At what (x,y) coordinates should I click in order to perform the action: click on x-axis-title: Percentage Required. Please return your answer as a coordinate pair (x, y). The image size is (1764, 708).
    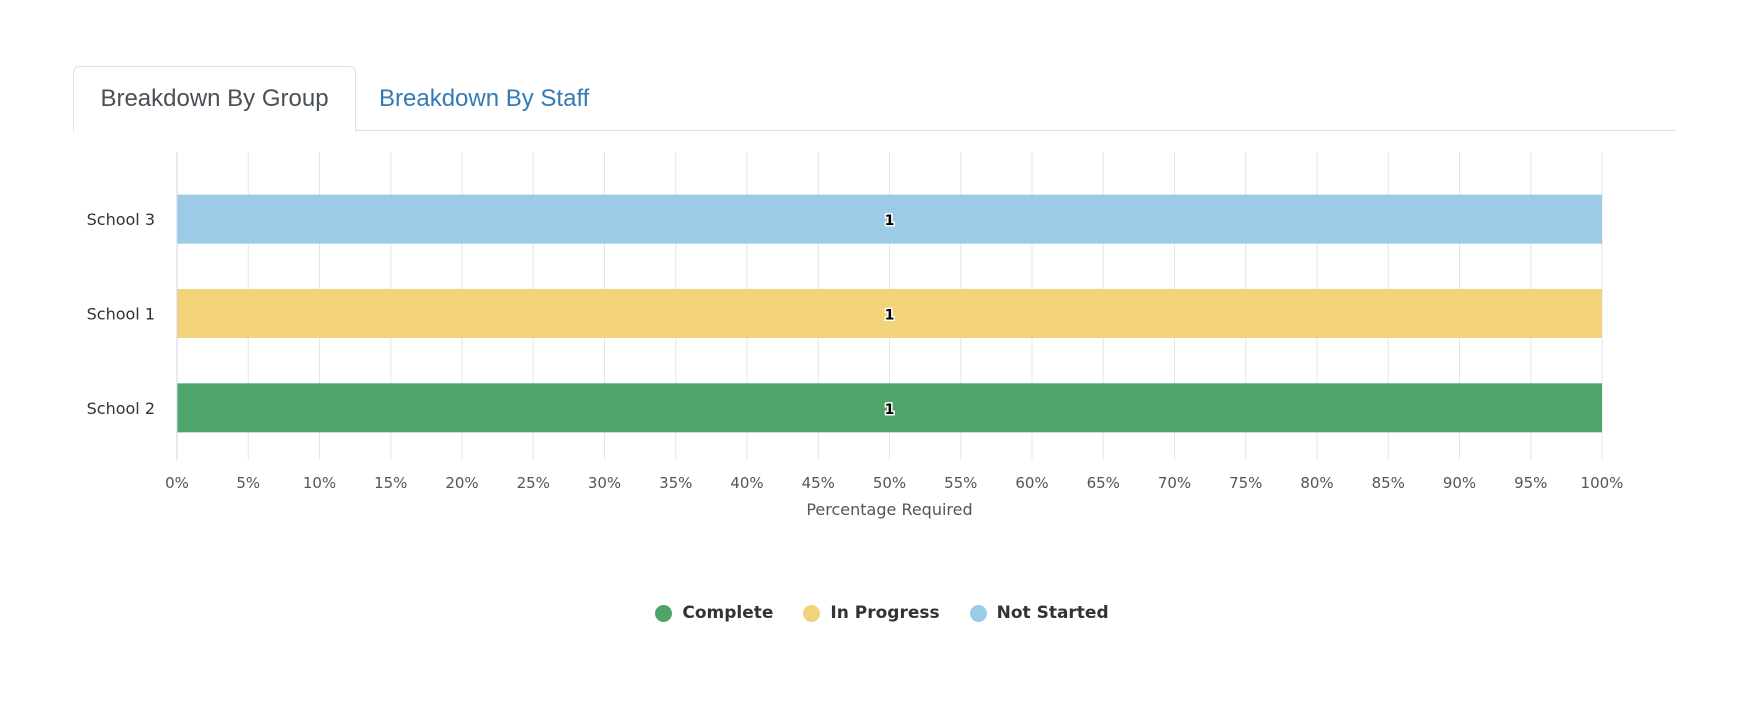
    Looking at the image, I should click on (889, 509).